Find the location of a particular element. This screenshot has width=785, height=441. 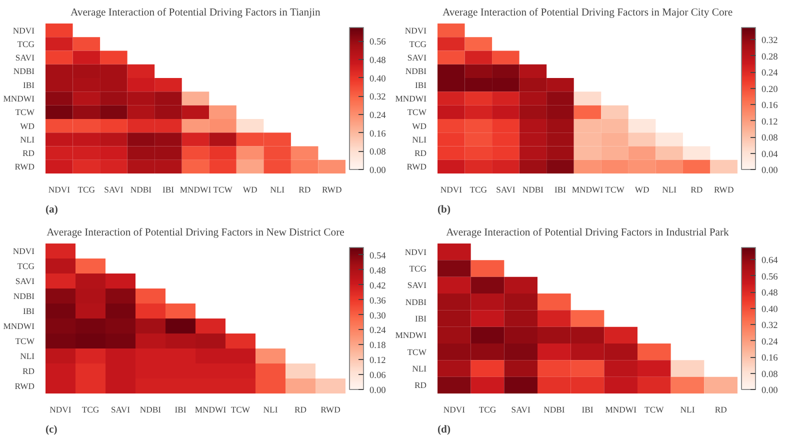

color-bar-label: 0.06 is located at coordinates (378, 376).